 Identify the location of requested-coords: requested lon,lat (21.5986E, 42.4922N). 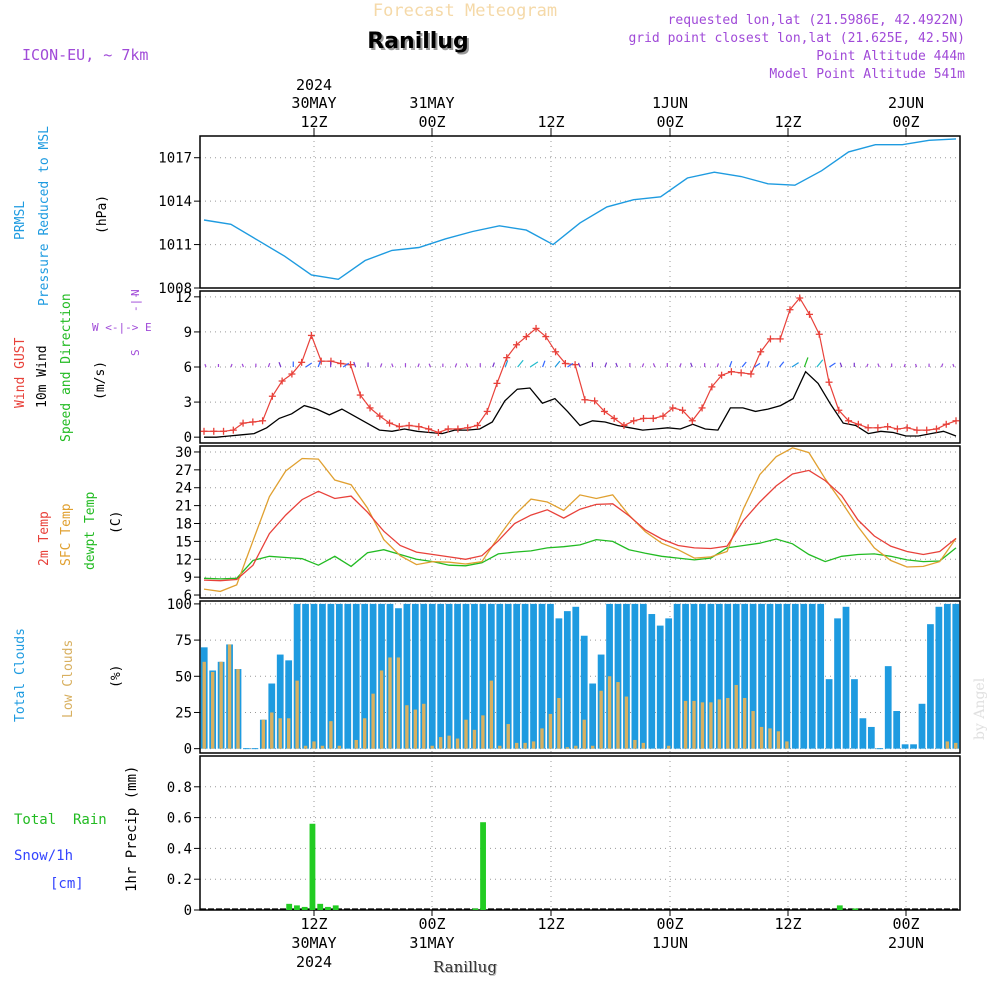
(816, 20).